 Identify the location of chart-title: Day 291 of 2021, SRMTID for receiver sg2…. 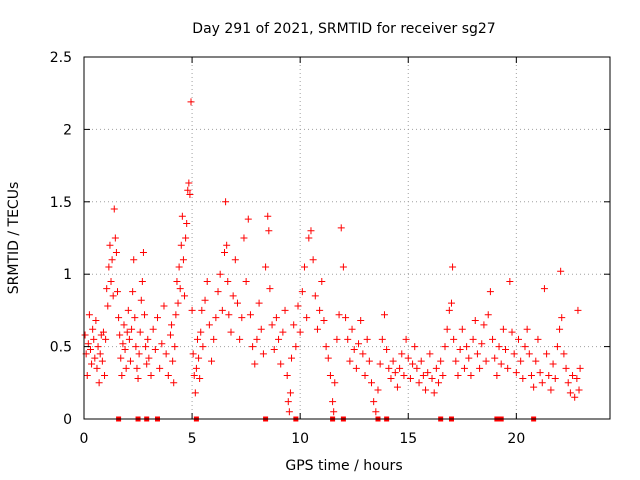
(343, 29).